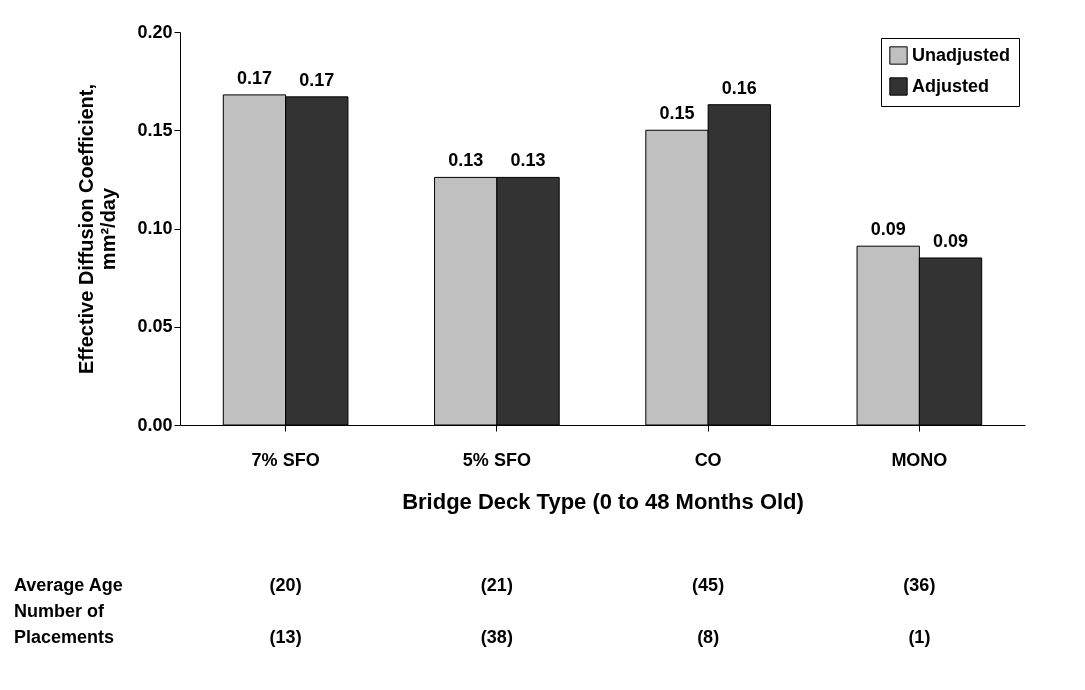  I want to click on y-tick-label: 0.20, so click(155, 31).